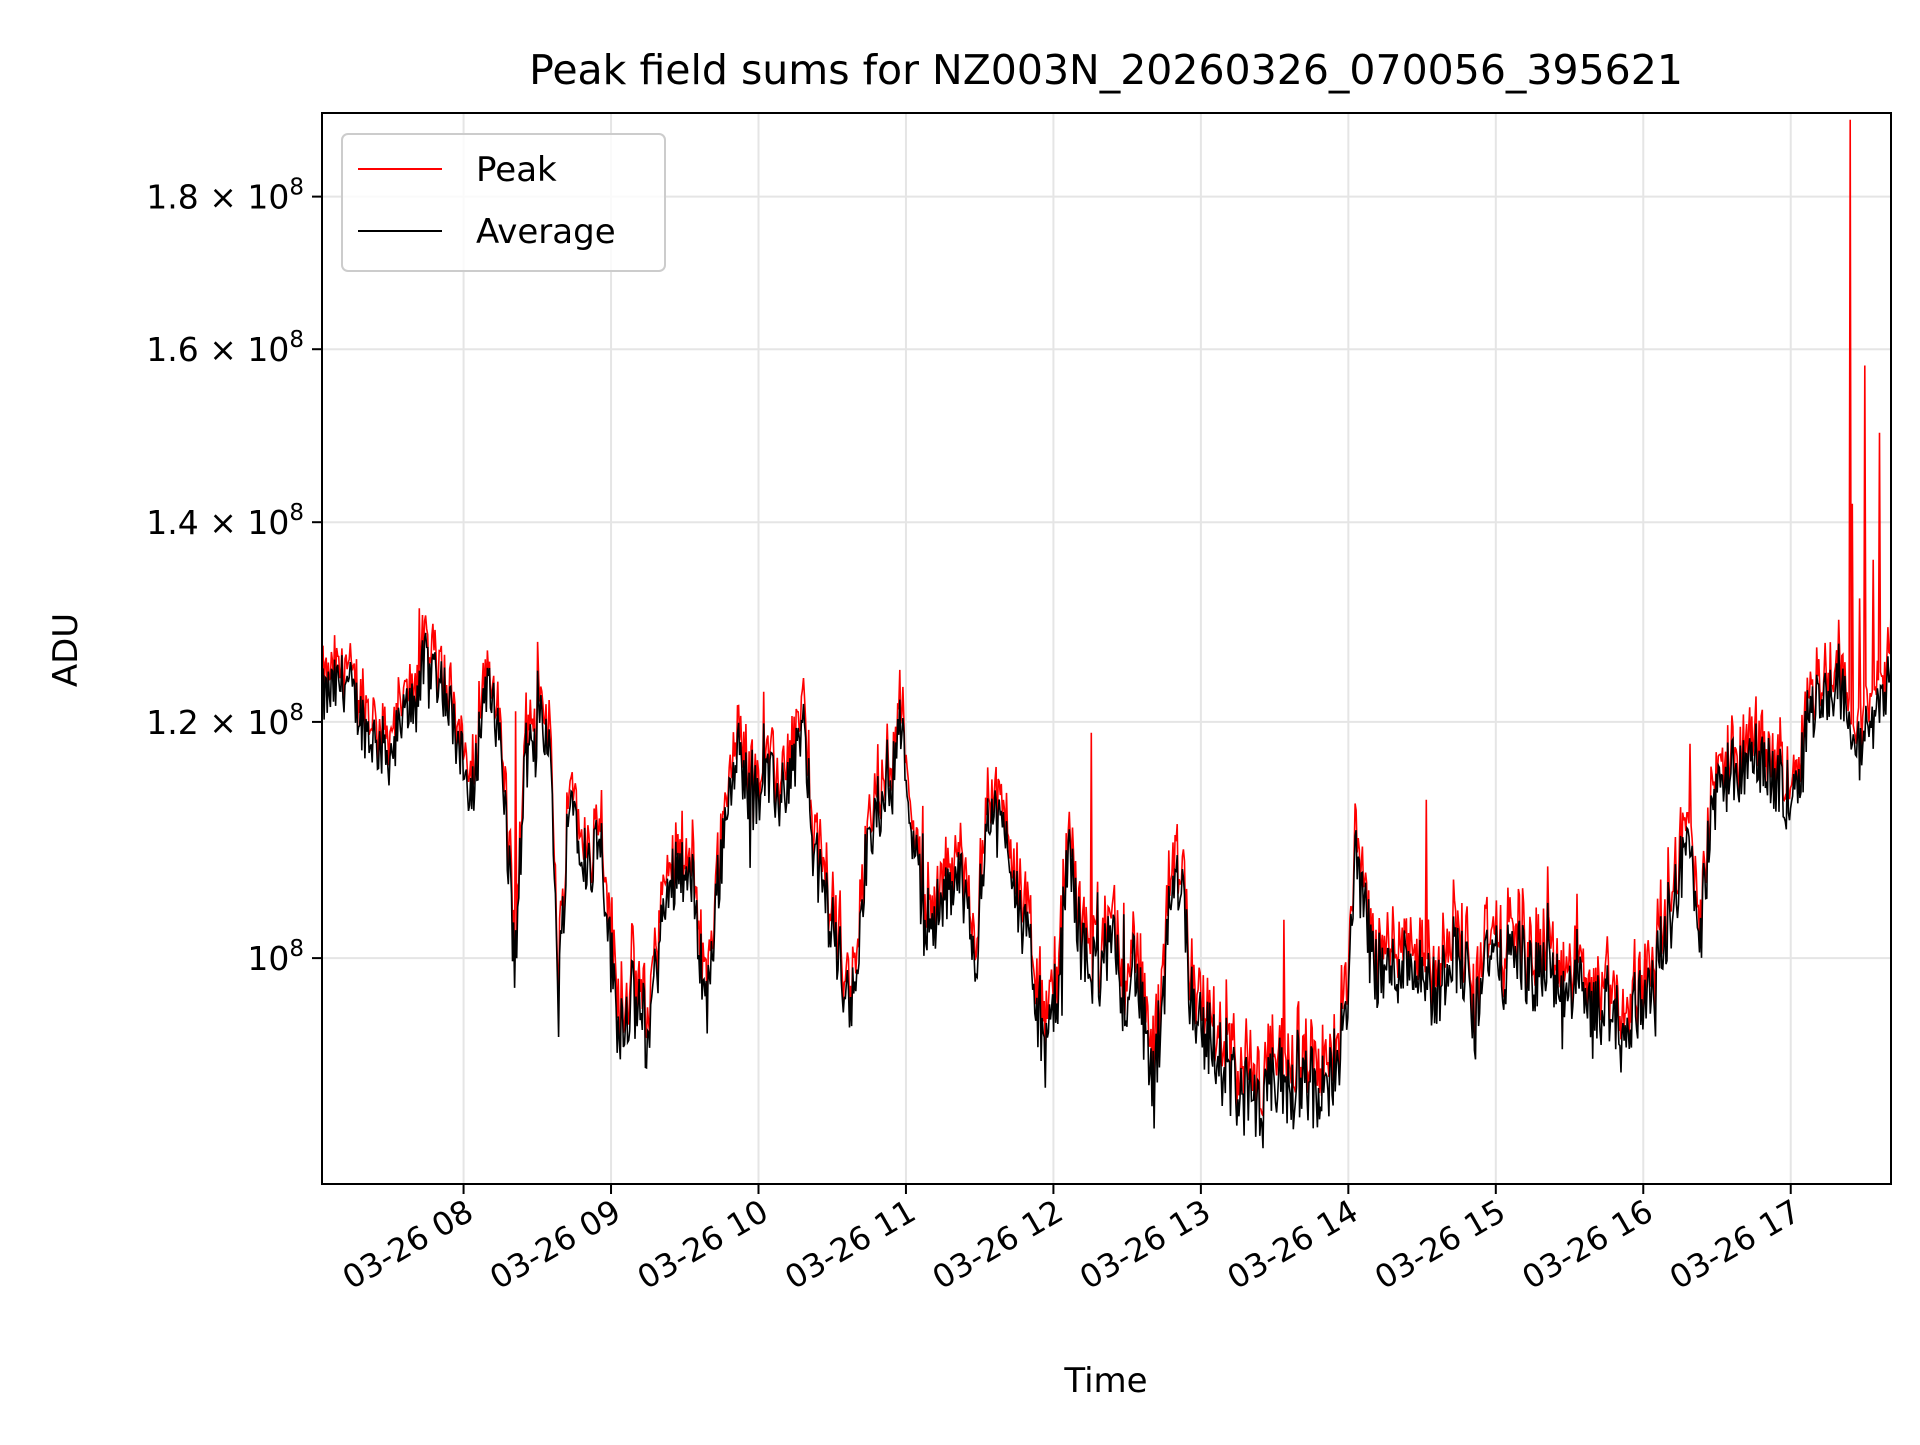  I want to click on y-axis-label: ADU, so click(66, 650).